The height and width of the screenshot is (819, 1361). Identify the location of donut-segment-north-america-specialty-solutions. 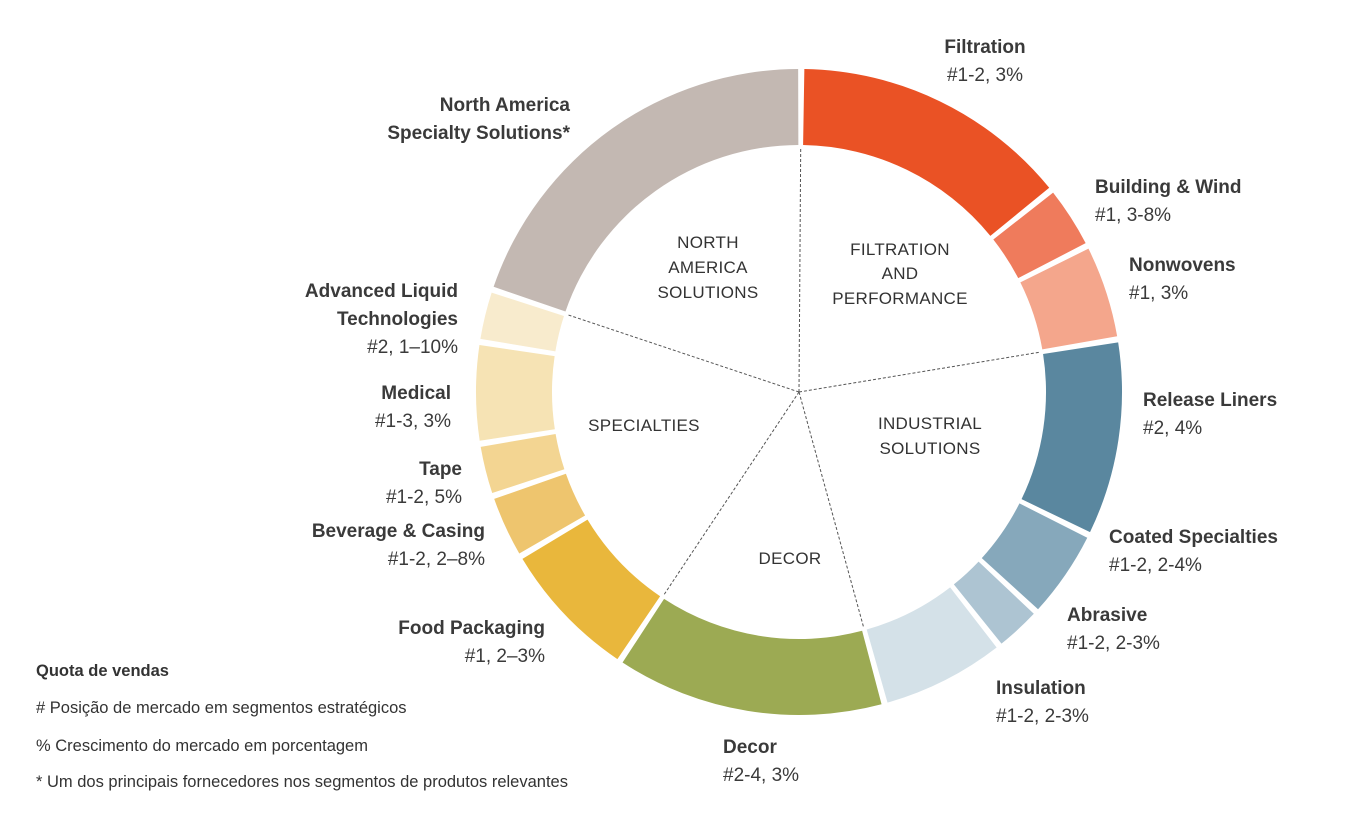
(646, 190).